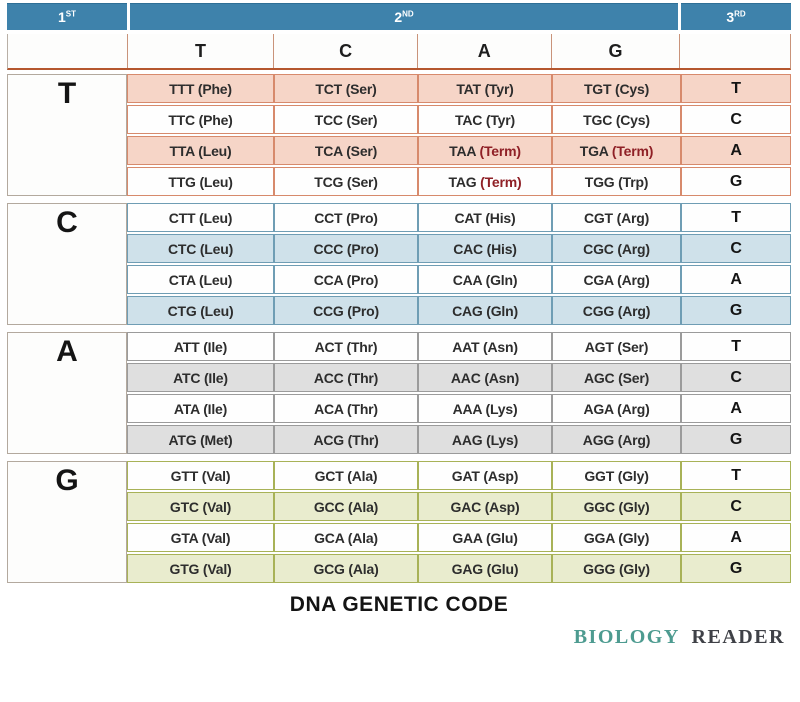 The height and width of the screenshot is (702, 800). I want to click on codon-text: CAG, so click(469, 310).